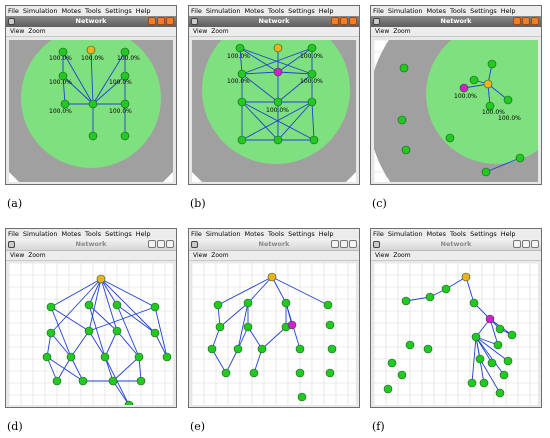 The height and width of the screenshot is (438, 550). Describe the element at coordinates (274, 111) in the screenshot. I see `network-canvas: 100.0% 100.0% 100.0% 100.0% 100.0%` at that location.